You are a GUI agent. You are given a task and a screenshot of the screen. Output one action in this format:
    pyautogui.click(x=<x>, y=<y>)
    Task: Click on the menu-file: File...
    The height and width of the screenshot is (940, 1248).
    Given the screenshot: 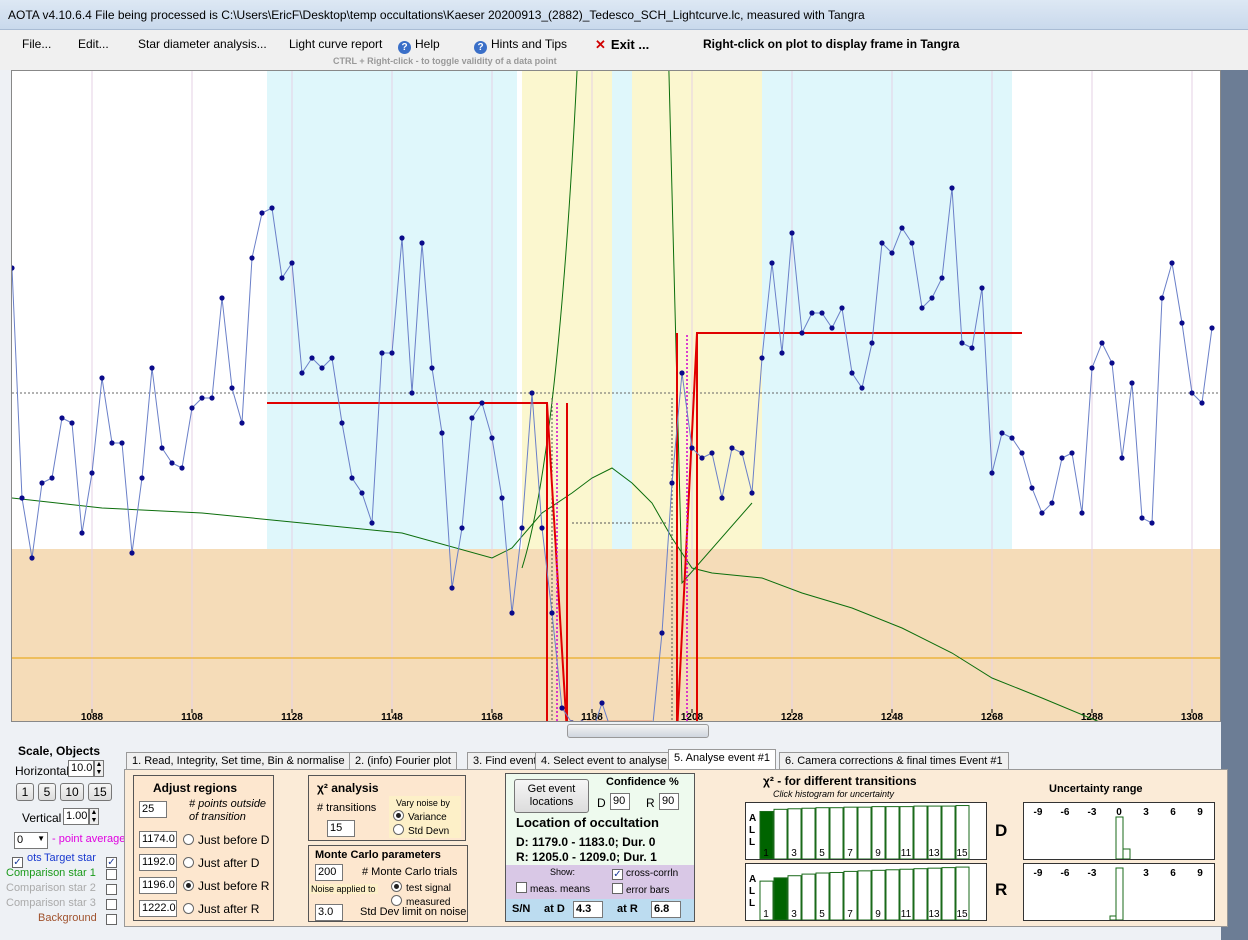 What is the action you would take?
    pyautogui.click(x=37, y=44)
    